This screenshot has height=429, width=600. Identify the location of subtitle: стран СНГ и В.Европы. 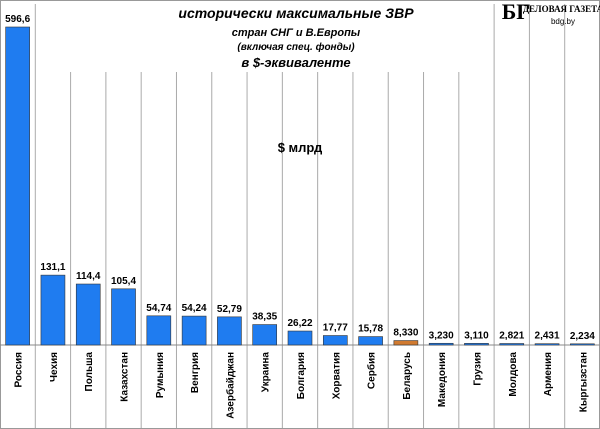
(296, 33).